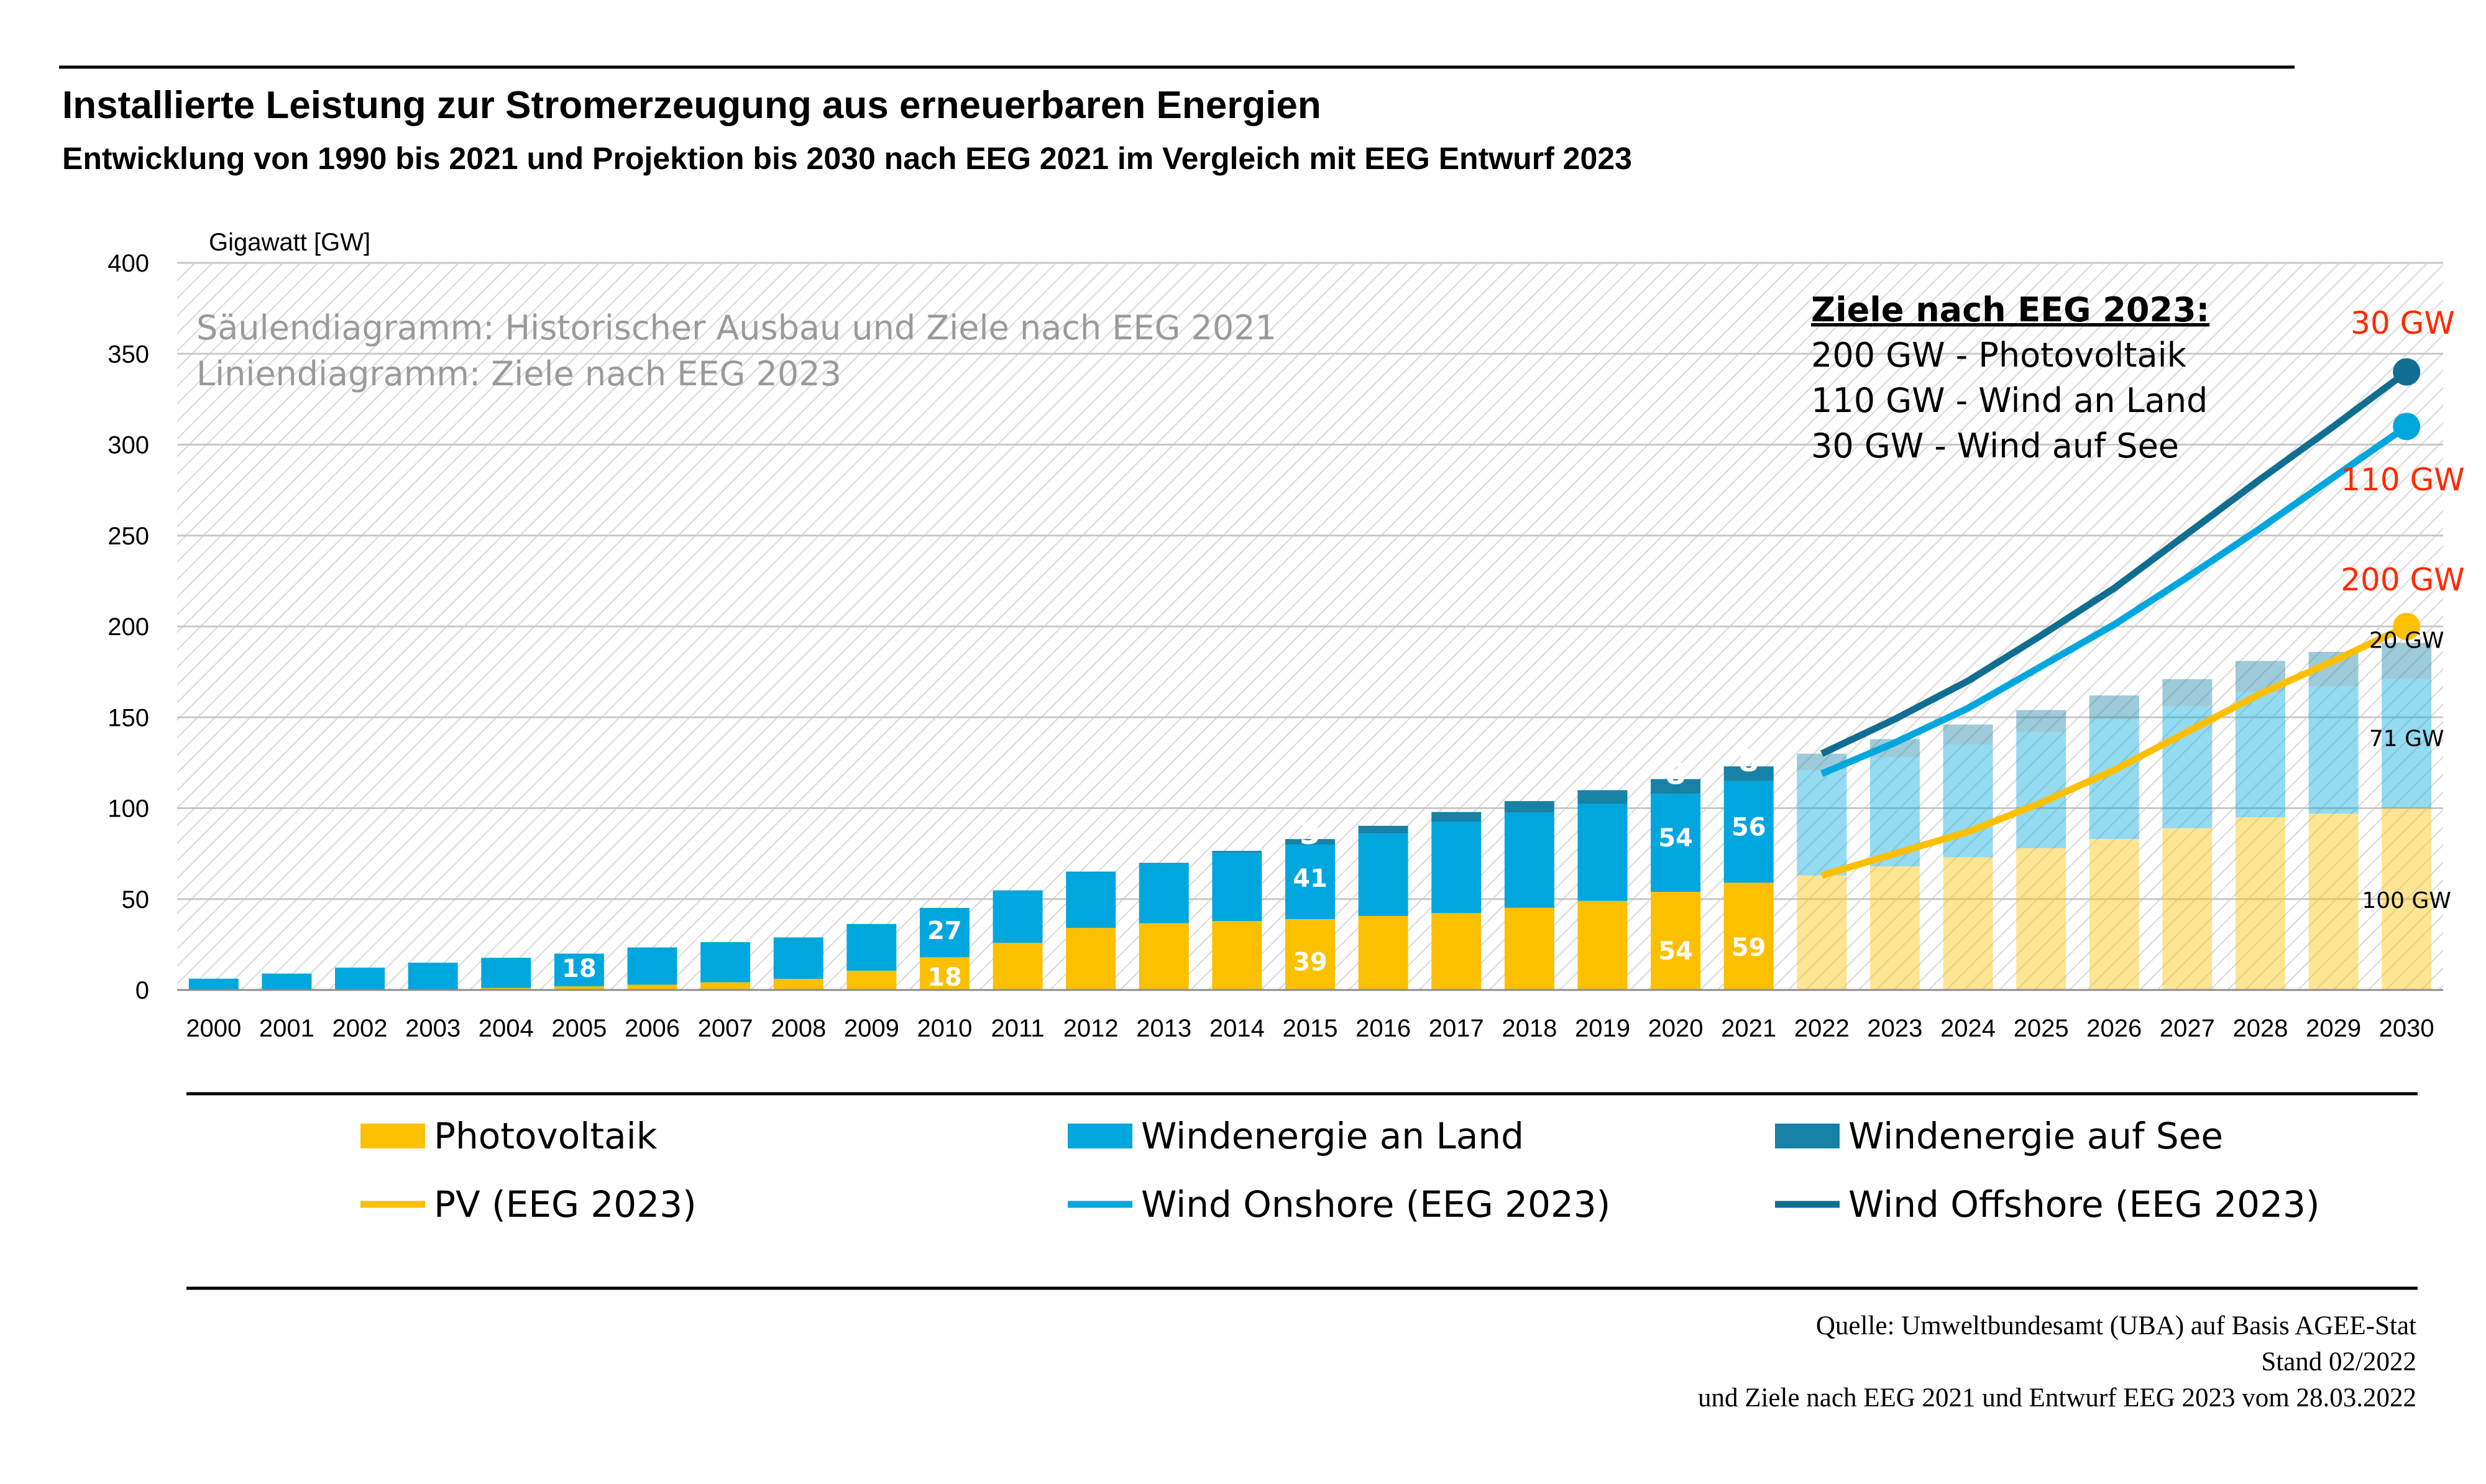 The width and height of the screenshot is (2486, 1484). I want to click on x-tick-label: 2013, so click(1163, 1028).